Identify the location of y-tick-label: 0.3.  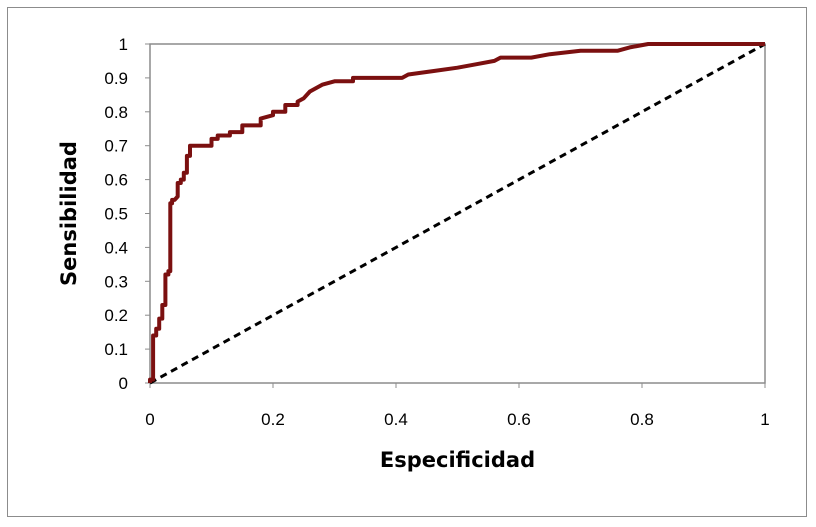
(116, 281).